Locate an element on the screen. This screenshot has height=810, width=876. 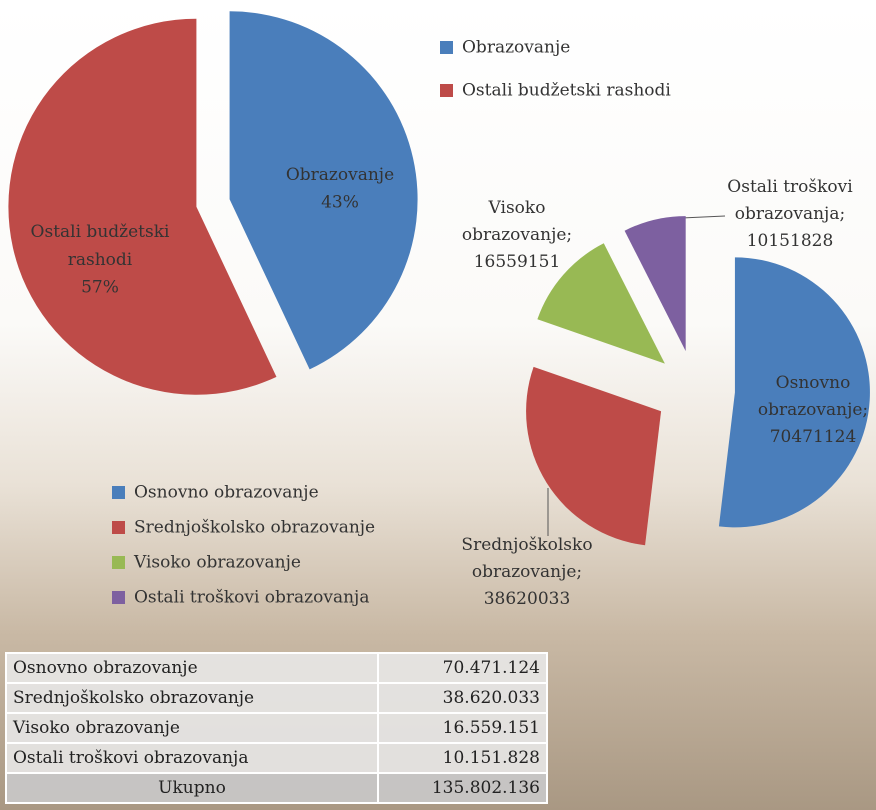
legend-label: Srednjoškolsko obrazovanje is located at coordinates (254, 528).